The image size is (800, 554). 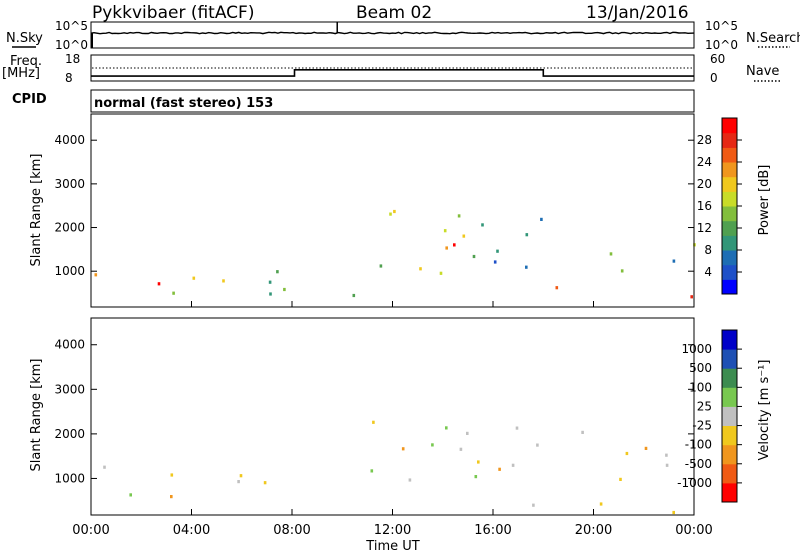 I want to click on colorbar-tick-label: 12, so click(x=704, y=228).